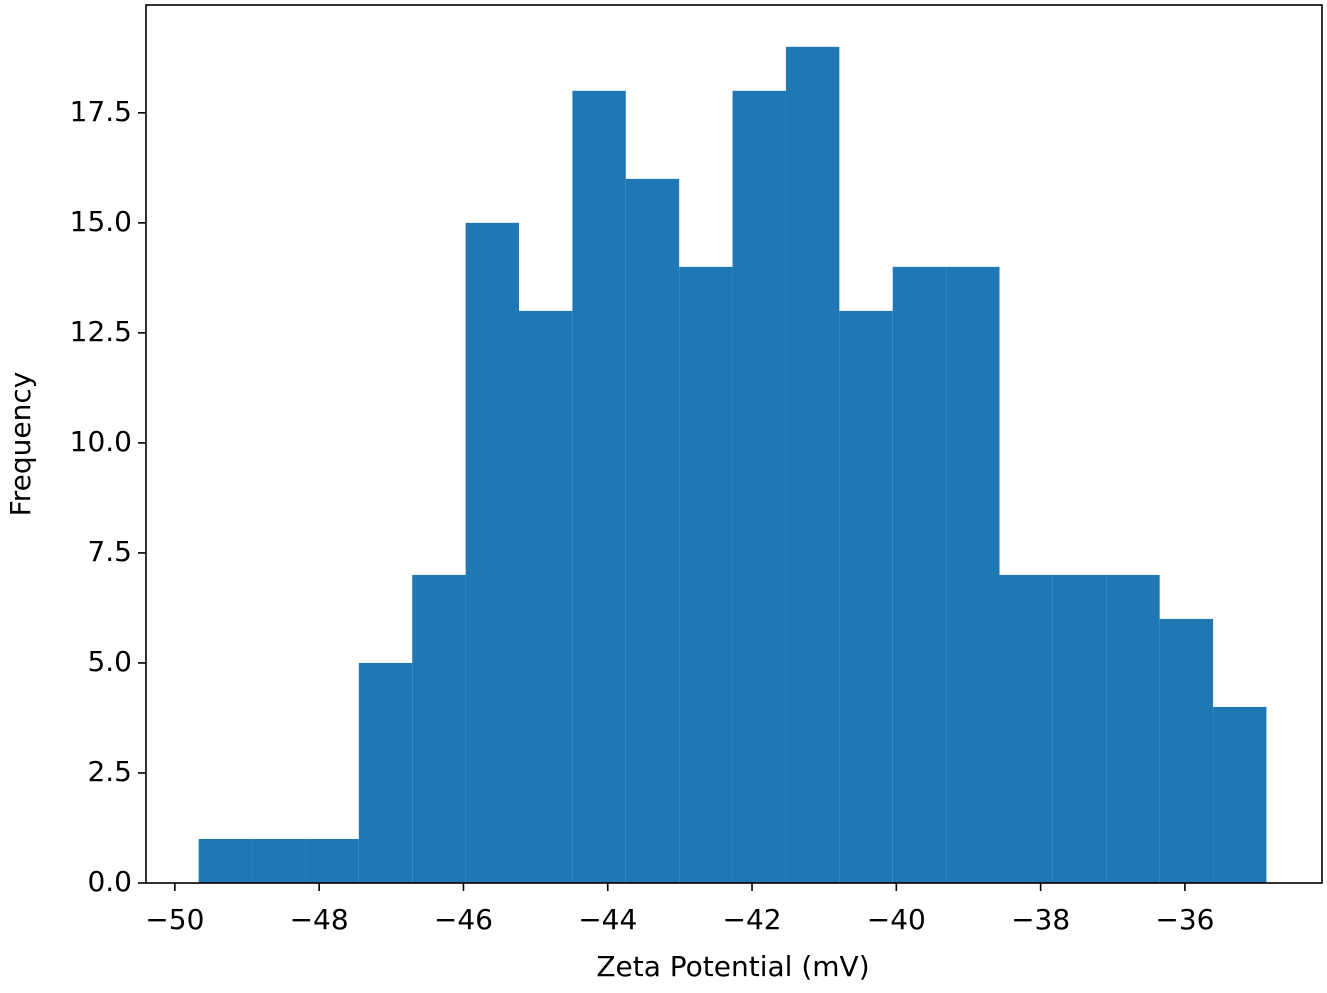 The height and width of the screenshot is (993, 1327). I want to click on y-tick-label: 15.0, so click(101, 221).